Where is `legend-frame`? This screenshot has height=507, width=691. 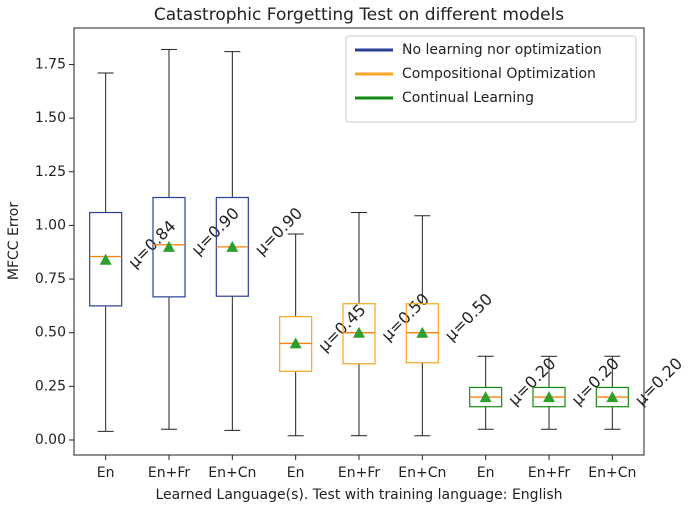 legend-frame is located at coordinates (491, 79).